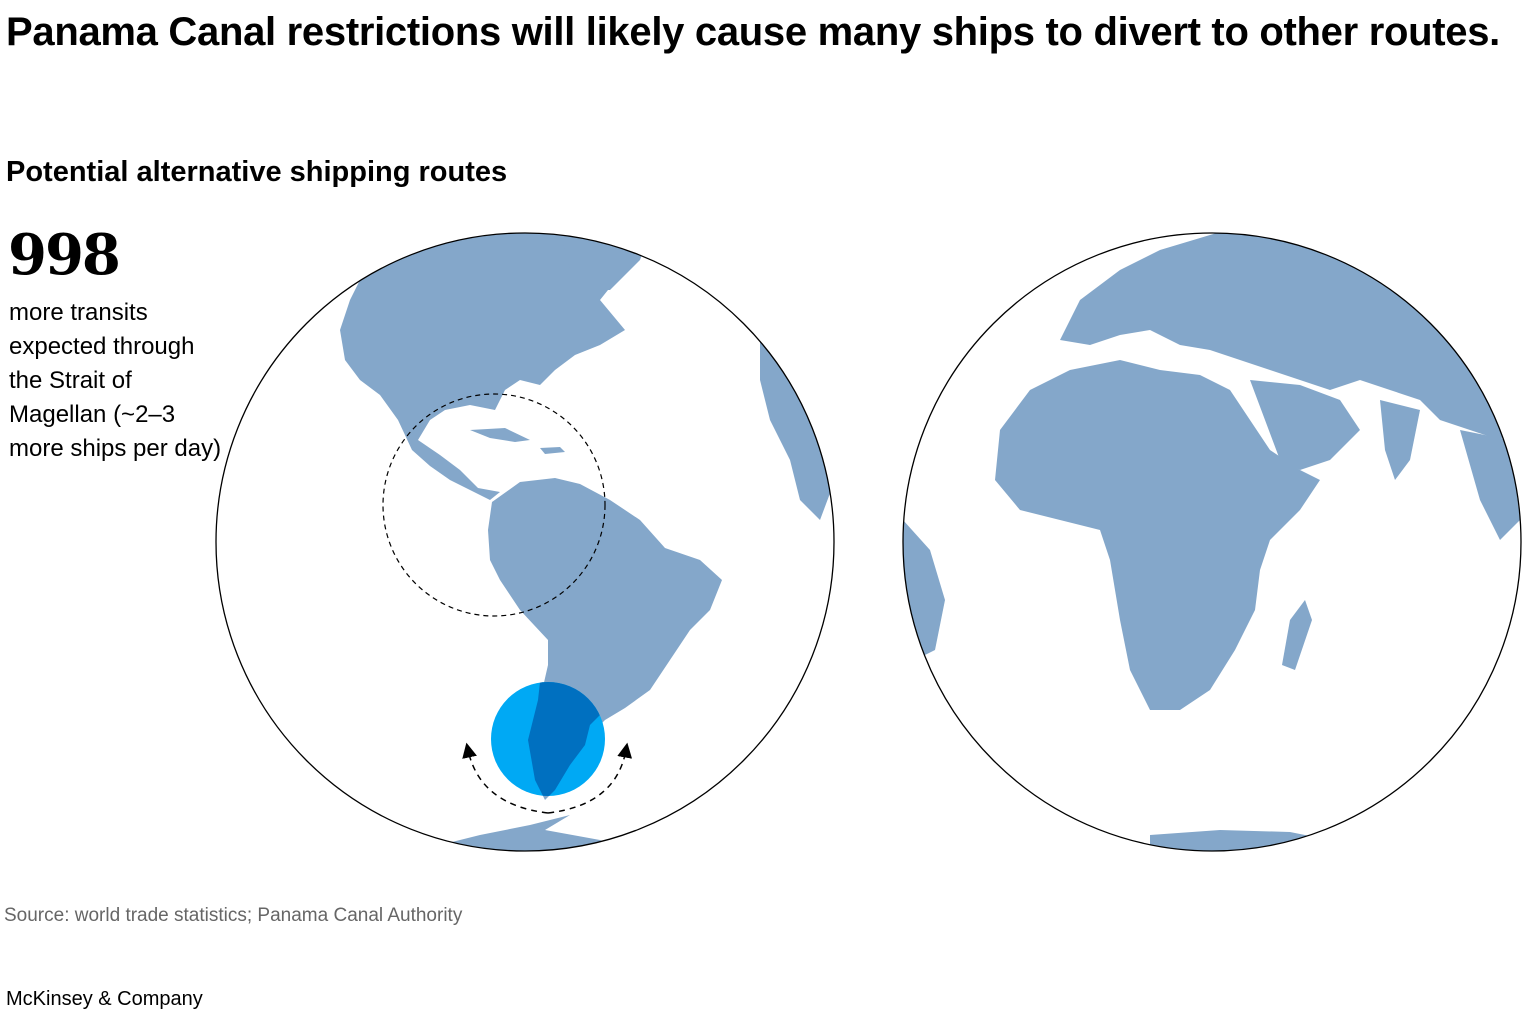 The width and height of the screenshot is (1536, 1024). I want to click on route-arrow-east, so click(590, 778).